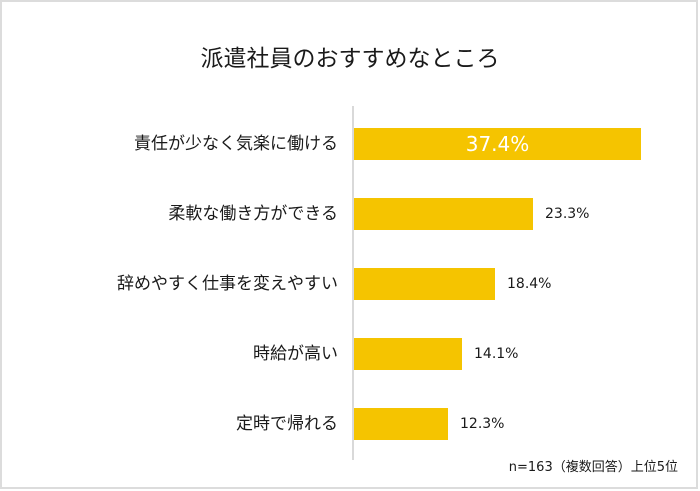 This screenshot has width=700, height=491. Describe the element at coordinates (593, 467) in the screenshot. I see `sample-note: n=163（複数回答）上位5位` at that location.